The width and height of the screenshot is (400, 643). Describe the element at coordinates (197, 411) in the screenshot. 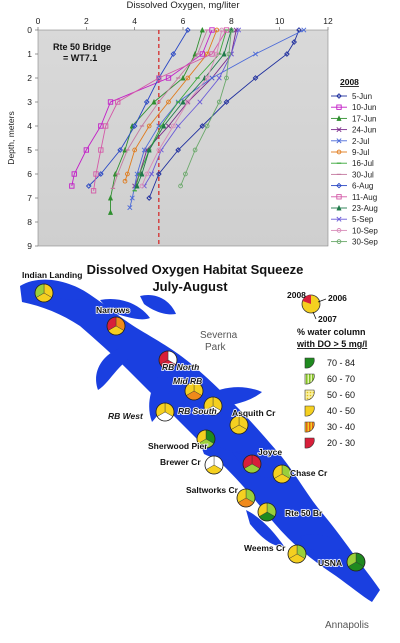

I see `station-label: RB South` at that location.